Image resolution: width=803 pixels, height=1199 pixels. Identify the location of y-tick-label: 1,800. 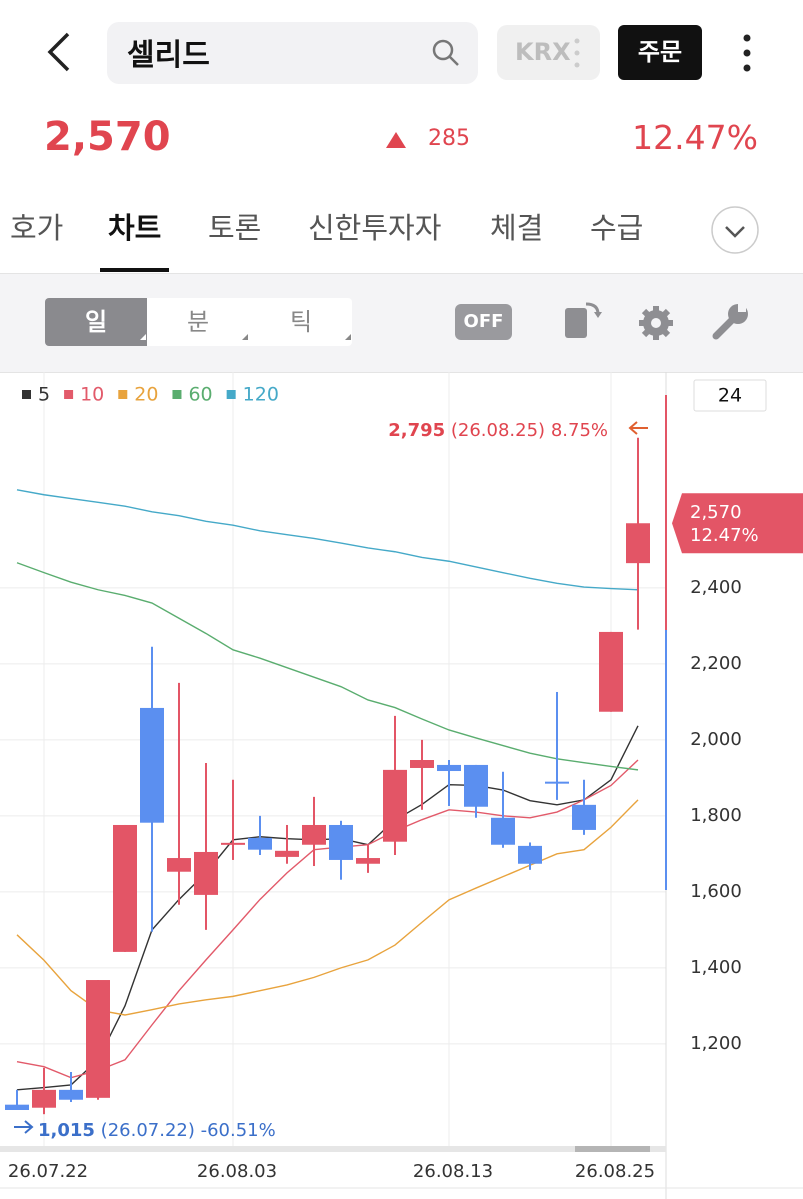
(716, 815).